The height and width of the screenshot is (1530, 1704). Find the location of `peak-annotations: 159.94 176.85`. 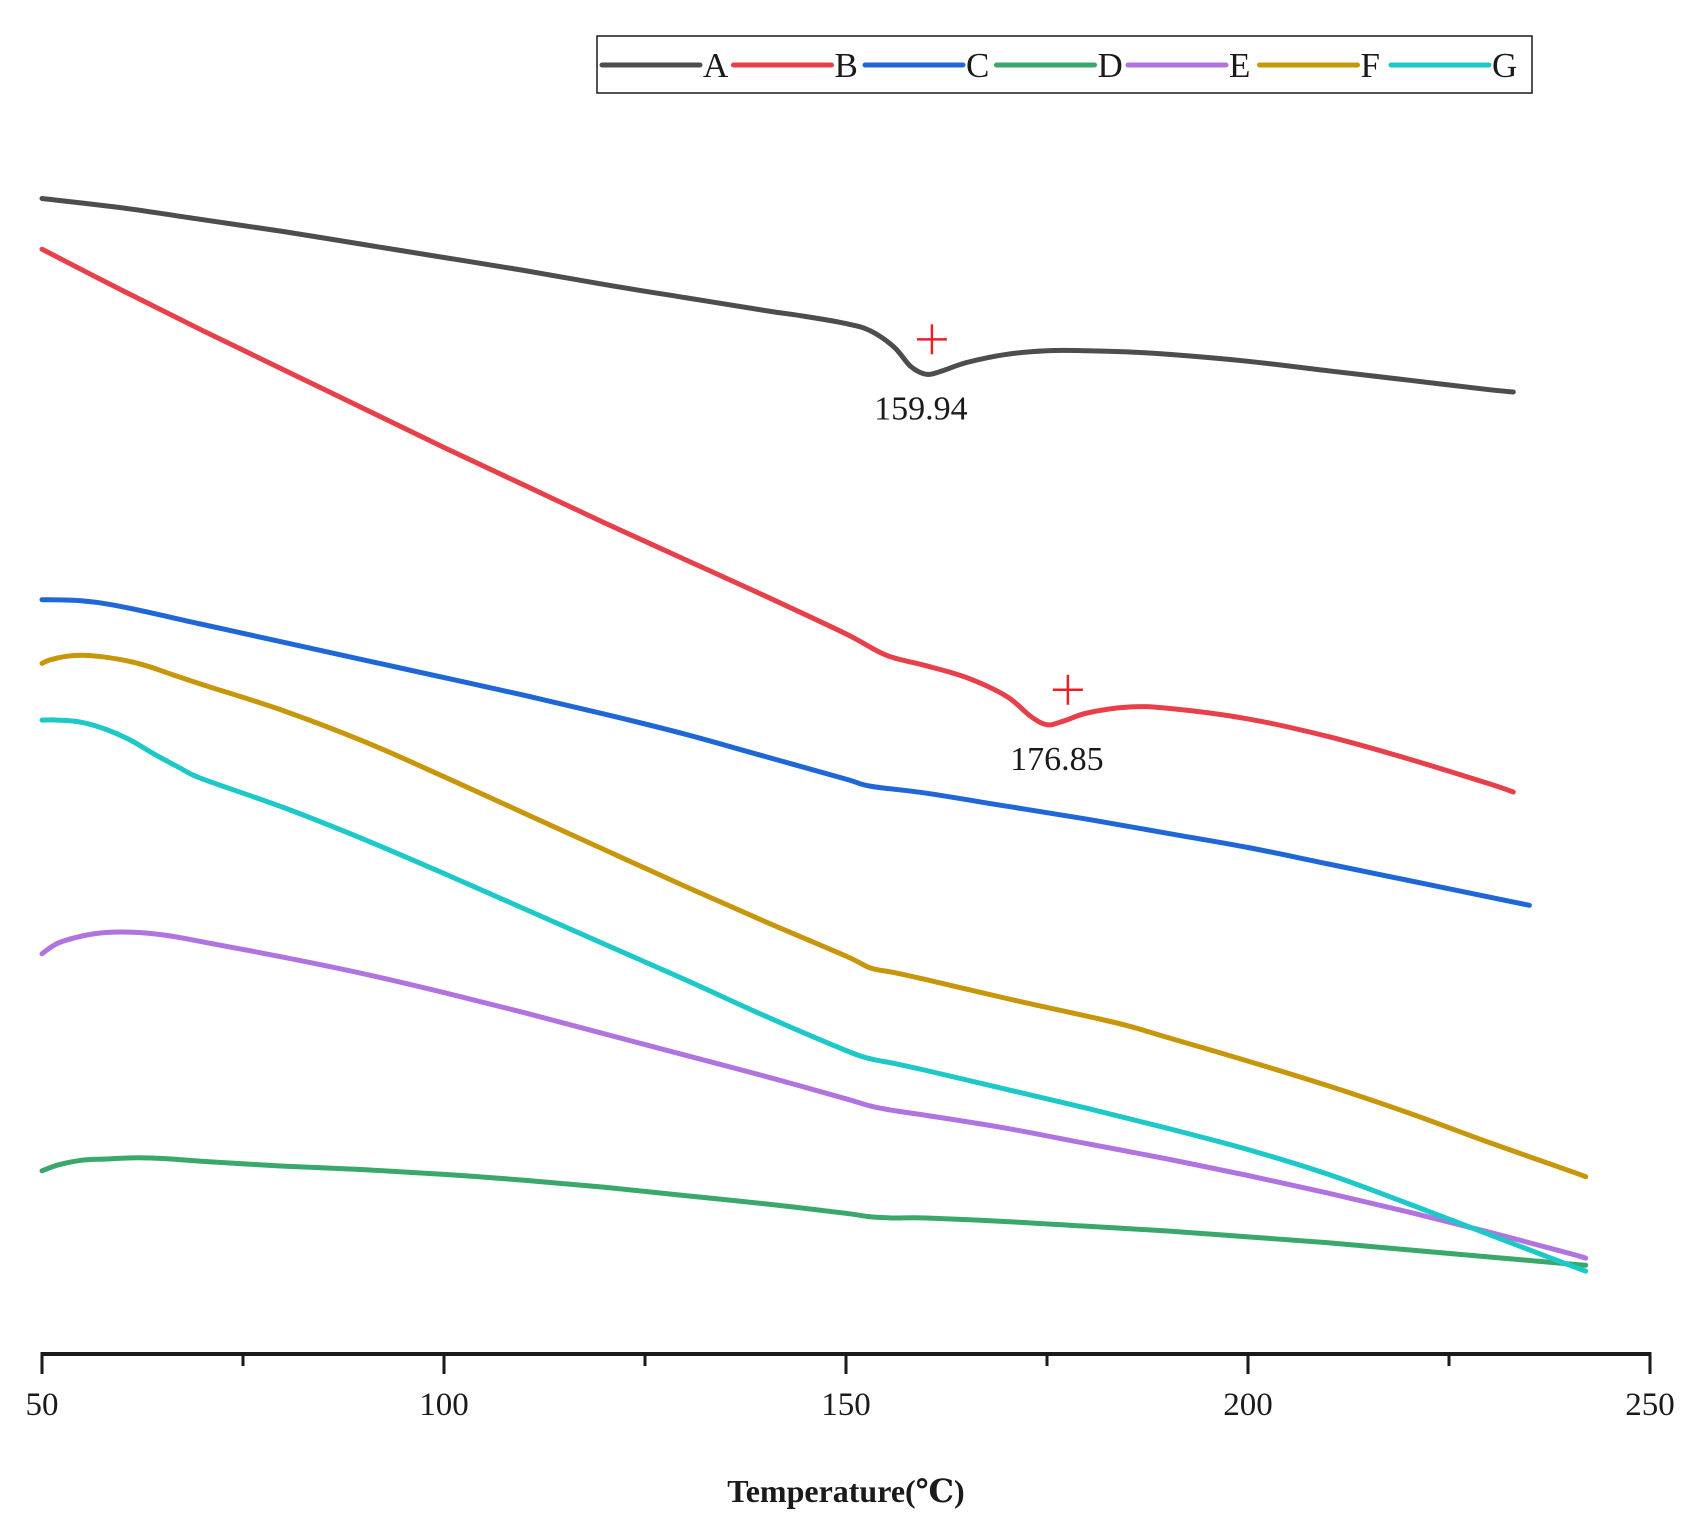

peak-annotations: 159.94 176.85 is located at coordinates (989, 551).